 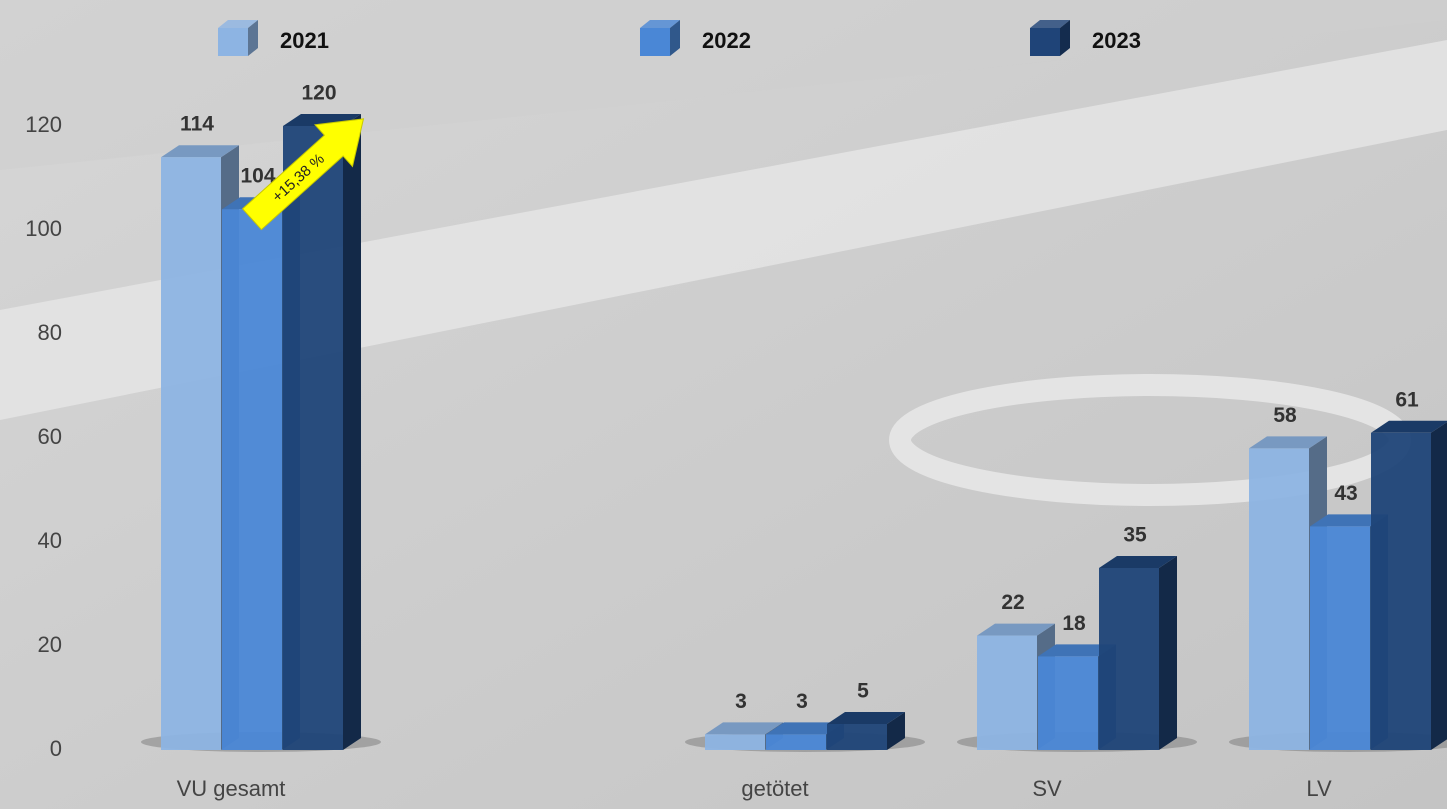 What do you see at coordinates (863, 691) in the screenshot?
I see `value-label: 5` at bounding box center [863, 691].